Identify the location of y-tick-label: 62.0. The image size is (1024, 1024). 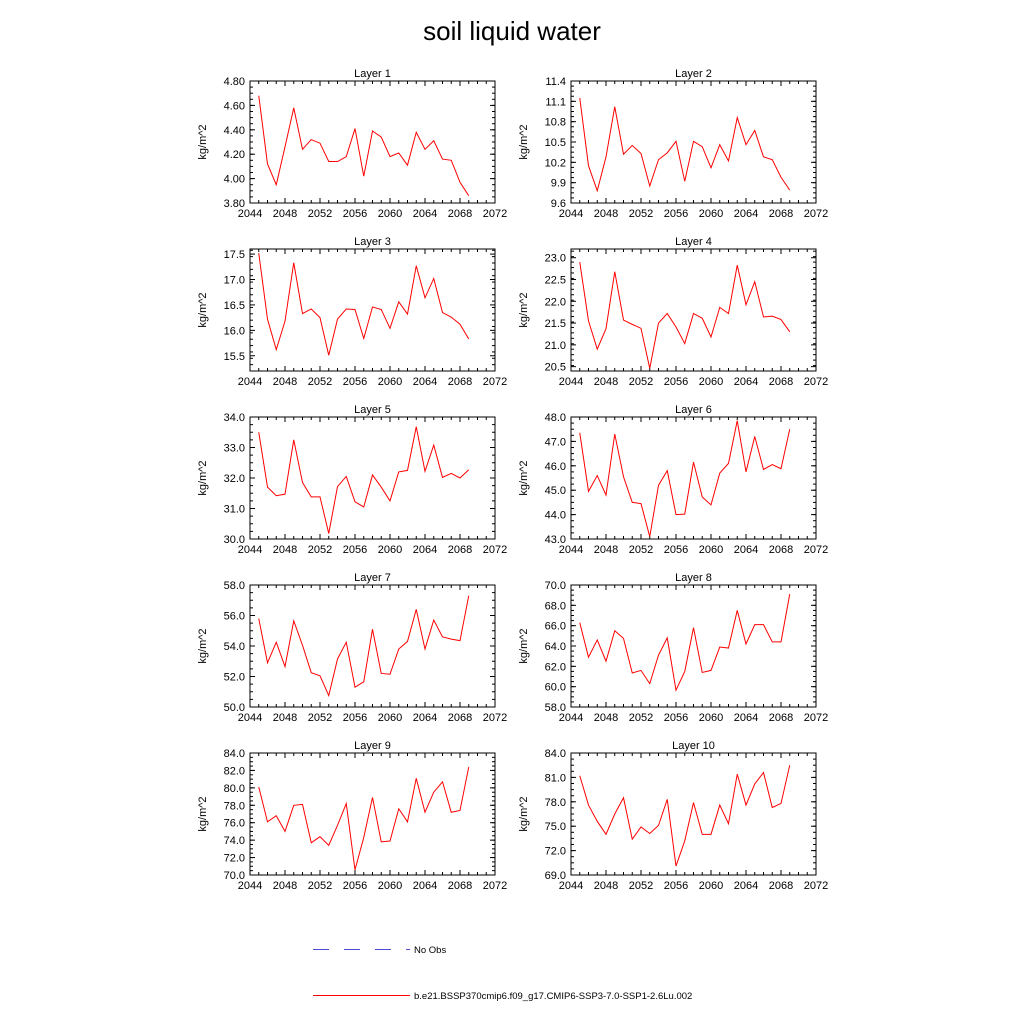
(555, 667).